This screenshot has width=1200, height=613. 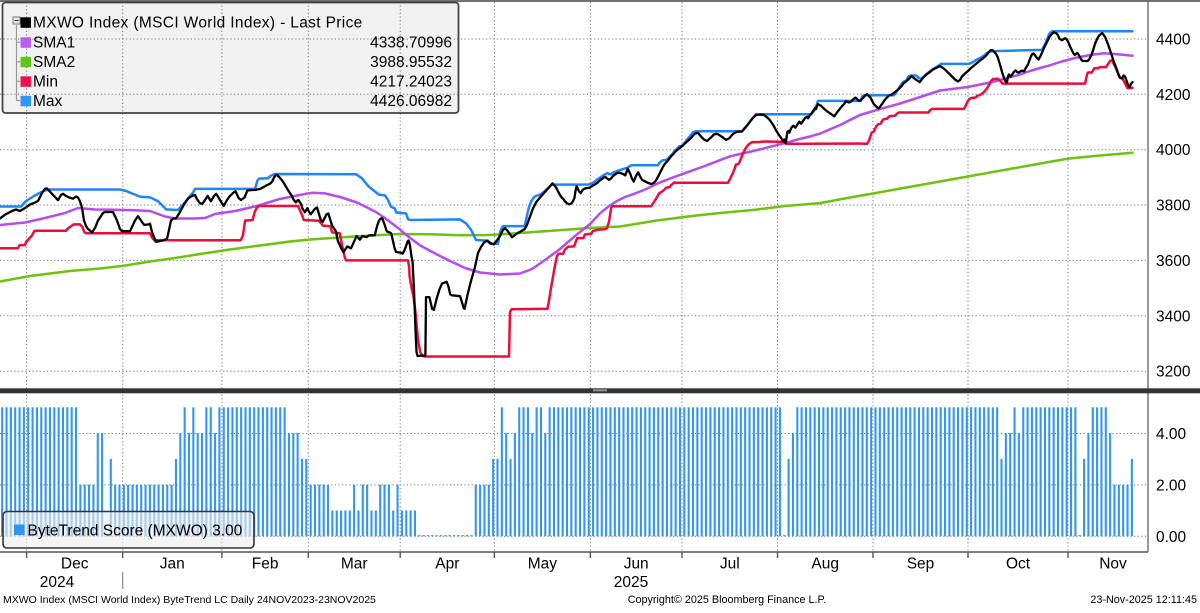 What do you see at coordinates (135, 531) in the screenshot?
I see `svg-text: ByteTrend Score (MXWO) 3.00` at bounding box center [135, 531].